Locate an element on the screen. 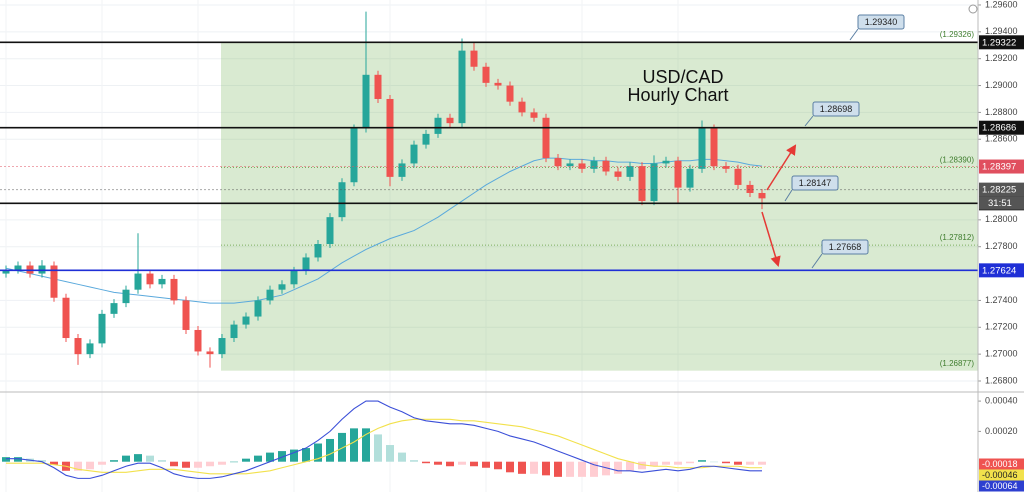 Image resolution: width=1024 pixels, height=492 pixels. y-tick-label: 1.27800 is located at coordinates (1001, 246).